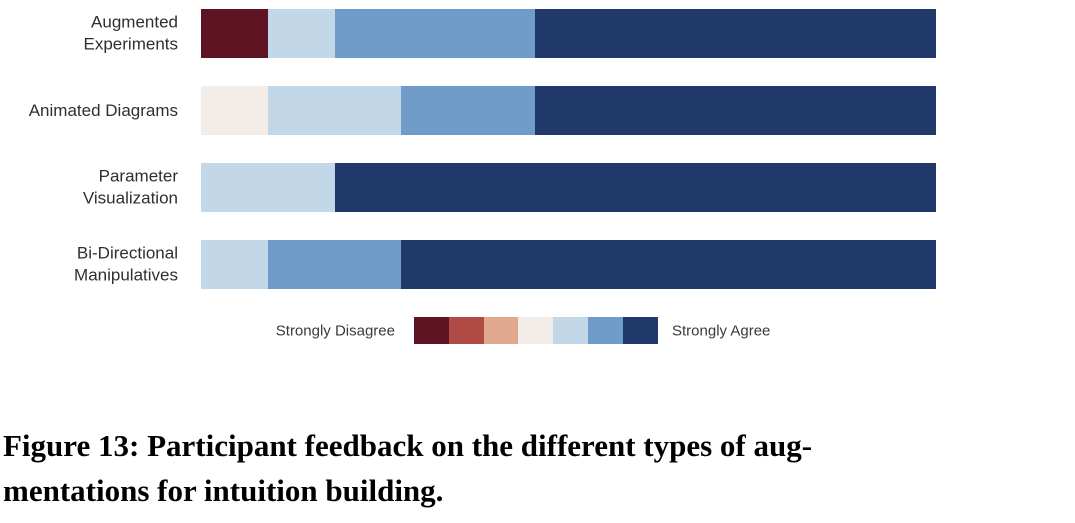 This screenshot has height=523, width=1075. I want to click on legend-swatches, so click(536, 330).